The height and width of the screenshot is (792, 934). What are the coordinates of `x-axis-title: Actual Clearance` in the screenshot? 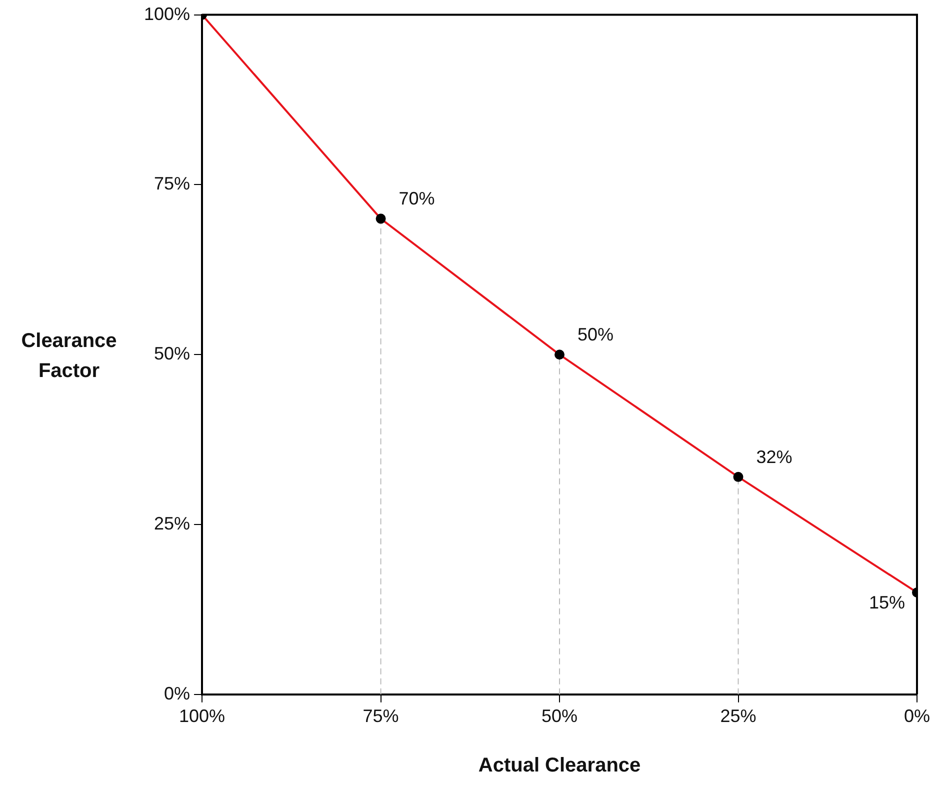 It's located at (559, 765).